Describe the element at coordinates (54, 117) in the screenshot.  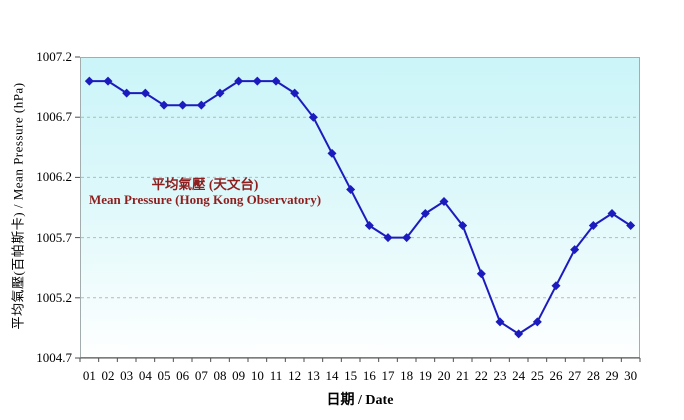
I see `y-tick-label: 1006.7` at that location.